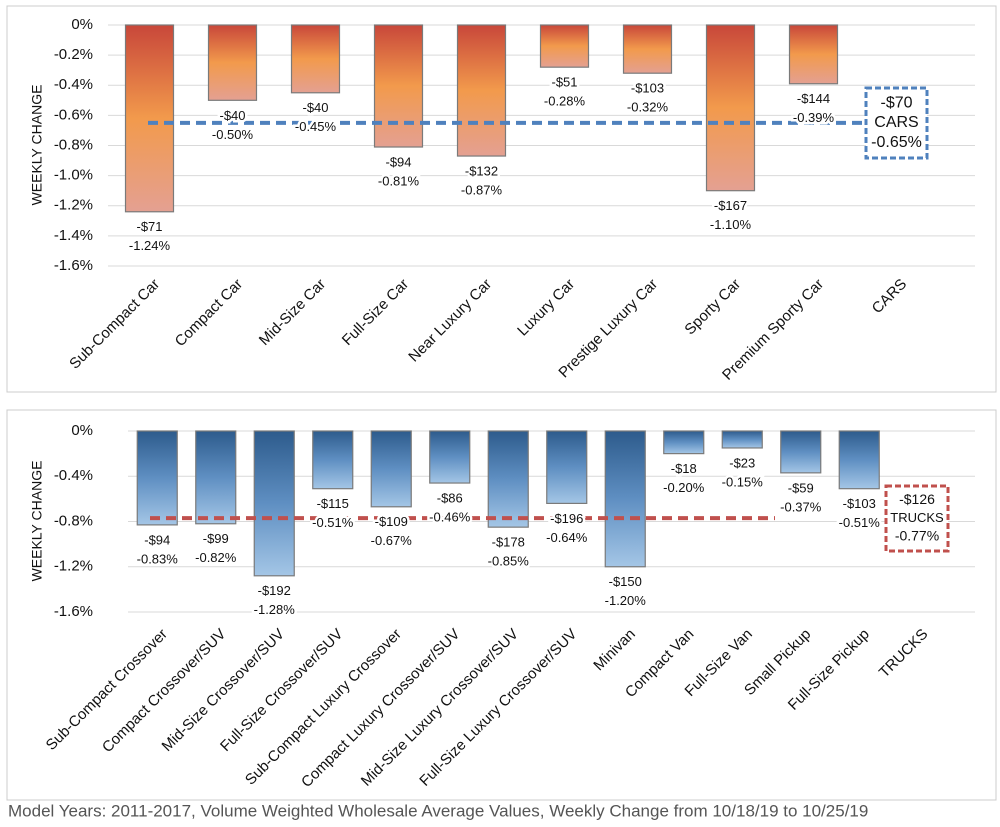 Image resolution: width=1000 pixels, height=827 pixels. I want to click on value-label: -1.28%, so click(275, 609).